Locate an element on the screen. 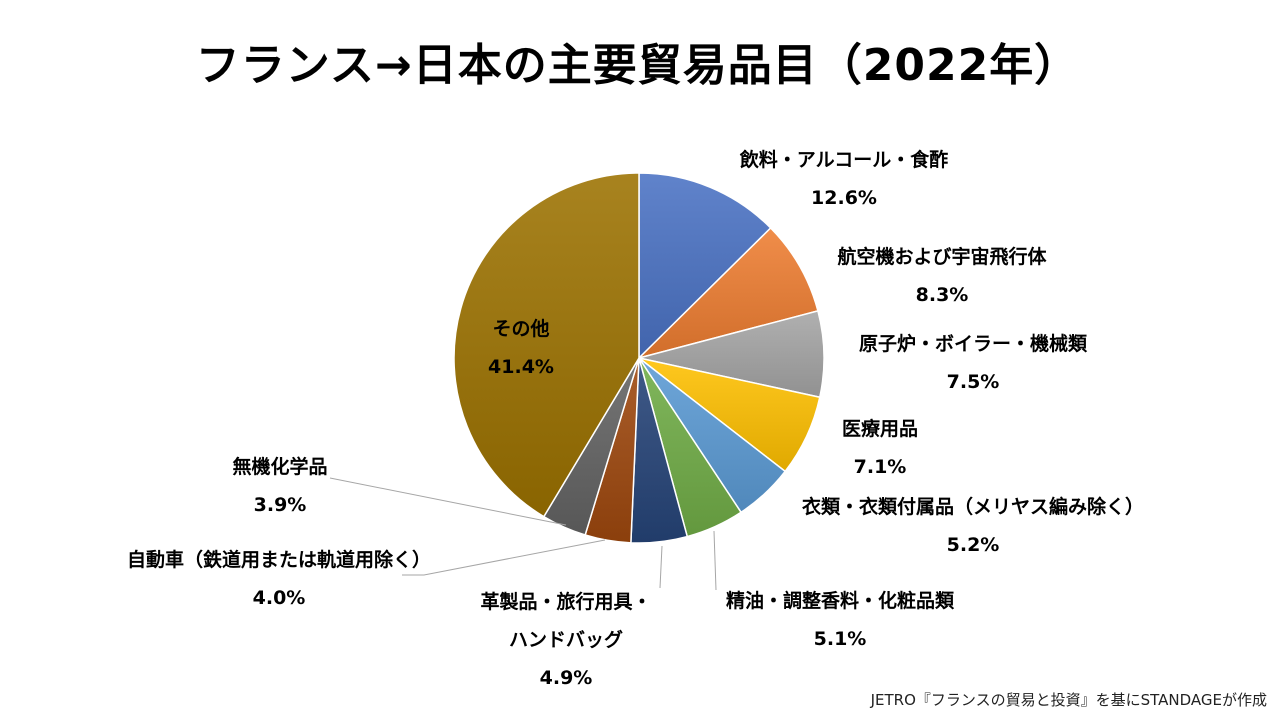  slice-category-label: 飲料・アルコール・食酢 is located at coordinates (844, 160).